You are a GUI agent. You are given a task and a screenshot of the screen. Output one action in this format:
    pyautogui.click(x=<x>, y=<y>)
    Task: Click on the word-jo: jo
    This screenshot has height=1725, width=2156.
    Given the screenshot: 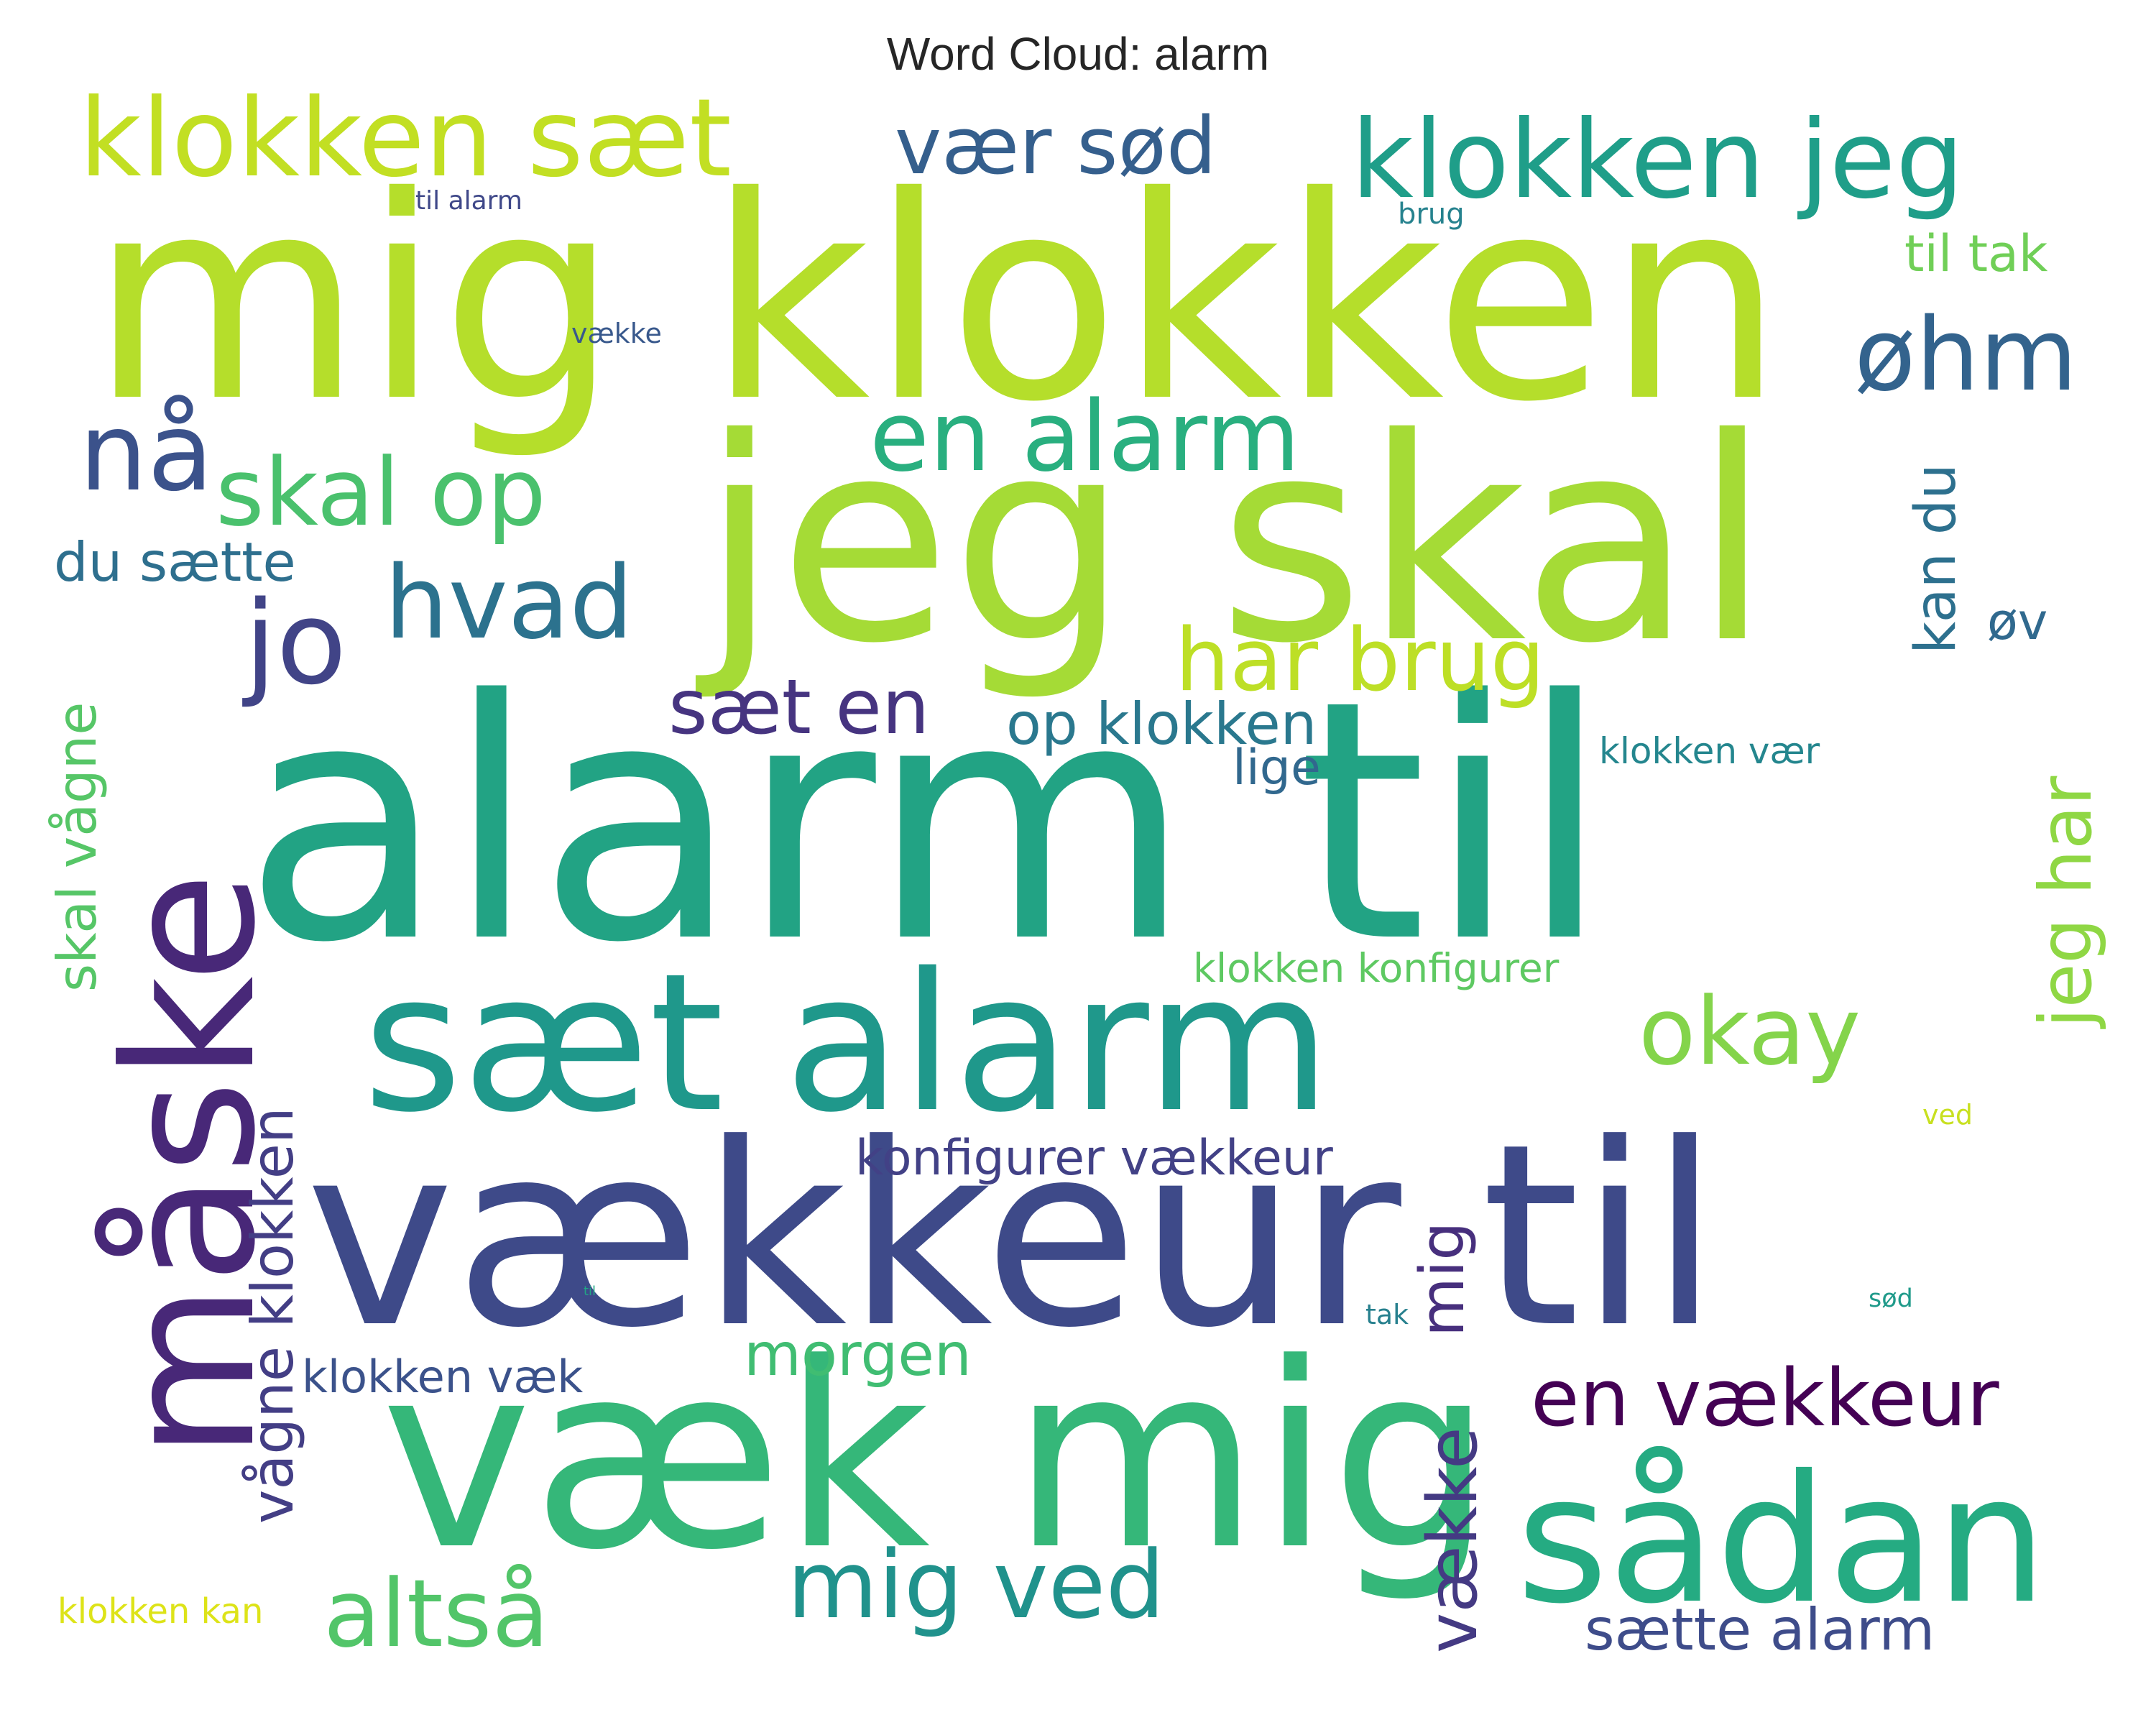 What is the action you would take?
    pyautogui.click(x=296, y=643)
    